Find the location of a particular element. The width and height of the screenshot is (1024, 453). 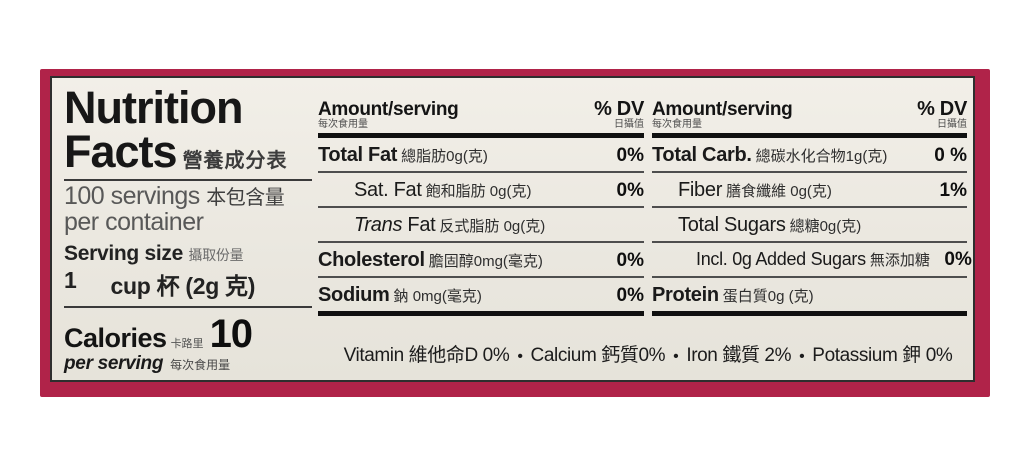

sodium-dv: 0% is located at coordinates (630, 295).